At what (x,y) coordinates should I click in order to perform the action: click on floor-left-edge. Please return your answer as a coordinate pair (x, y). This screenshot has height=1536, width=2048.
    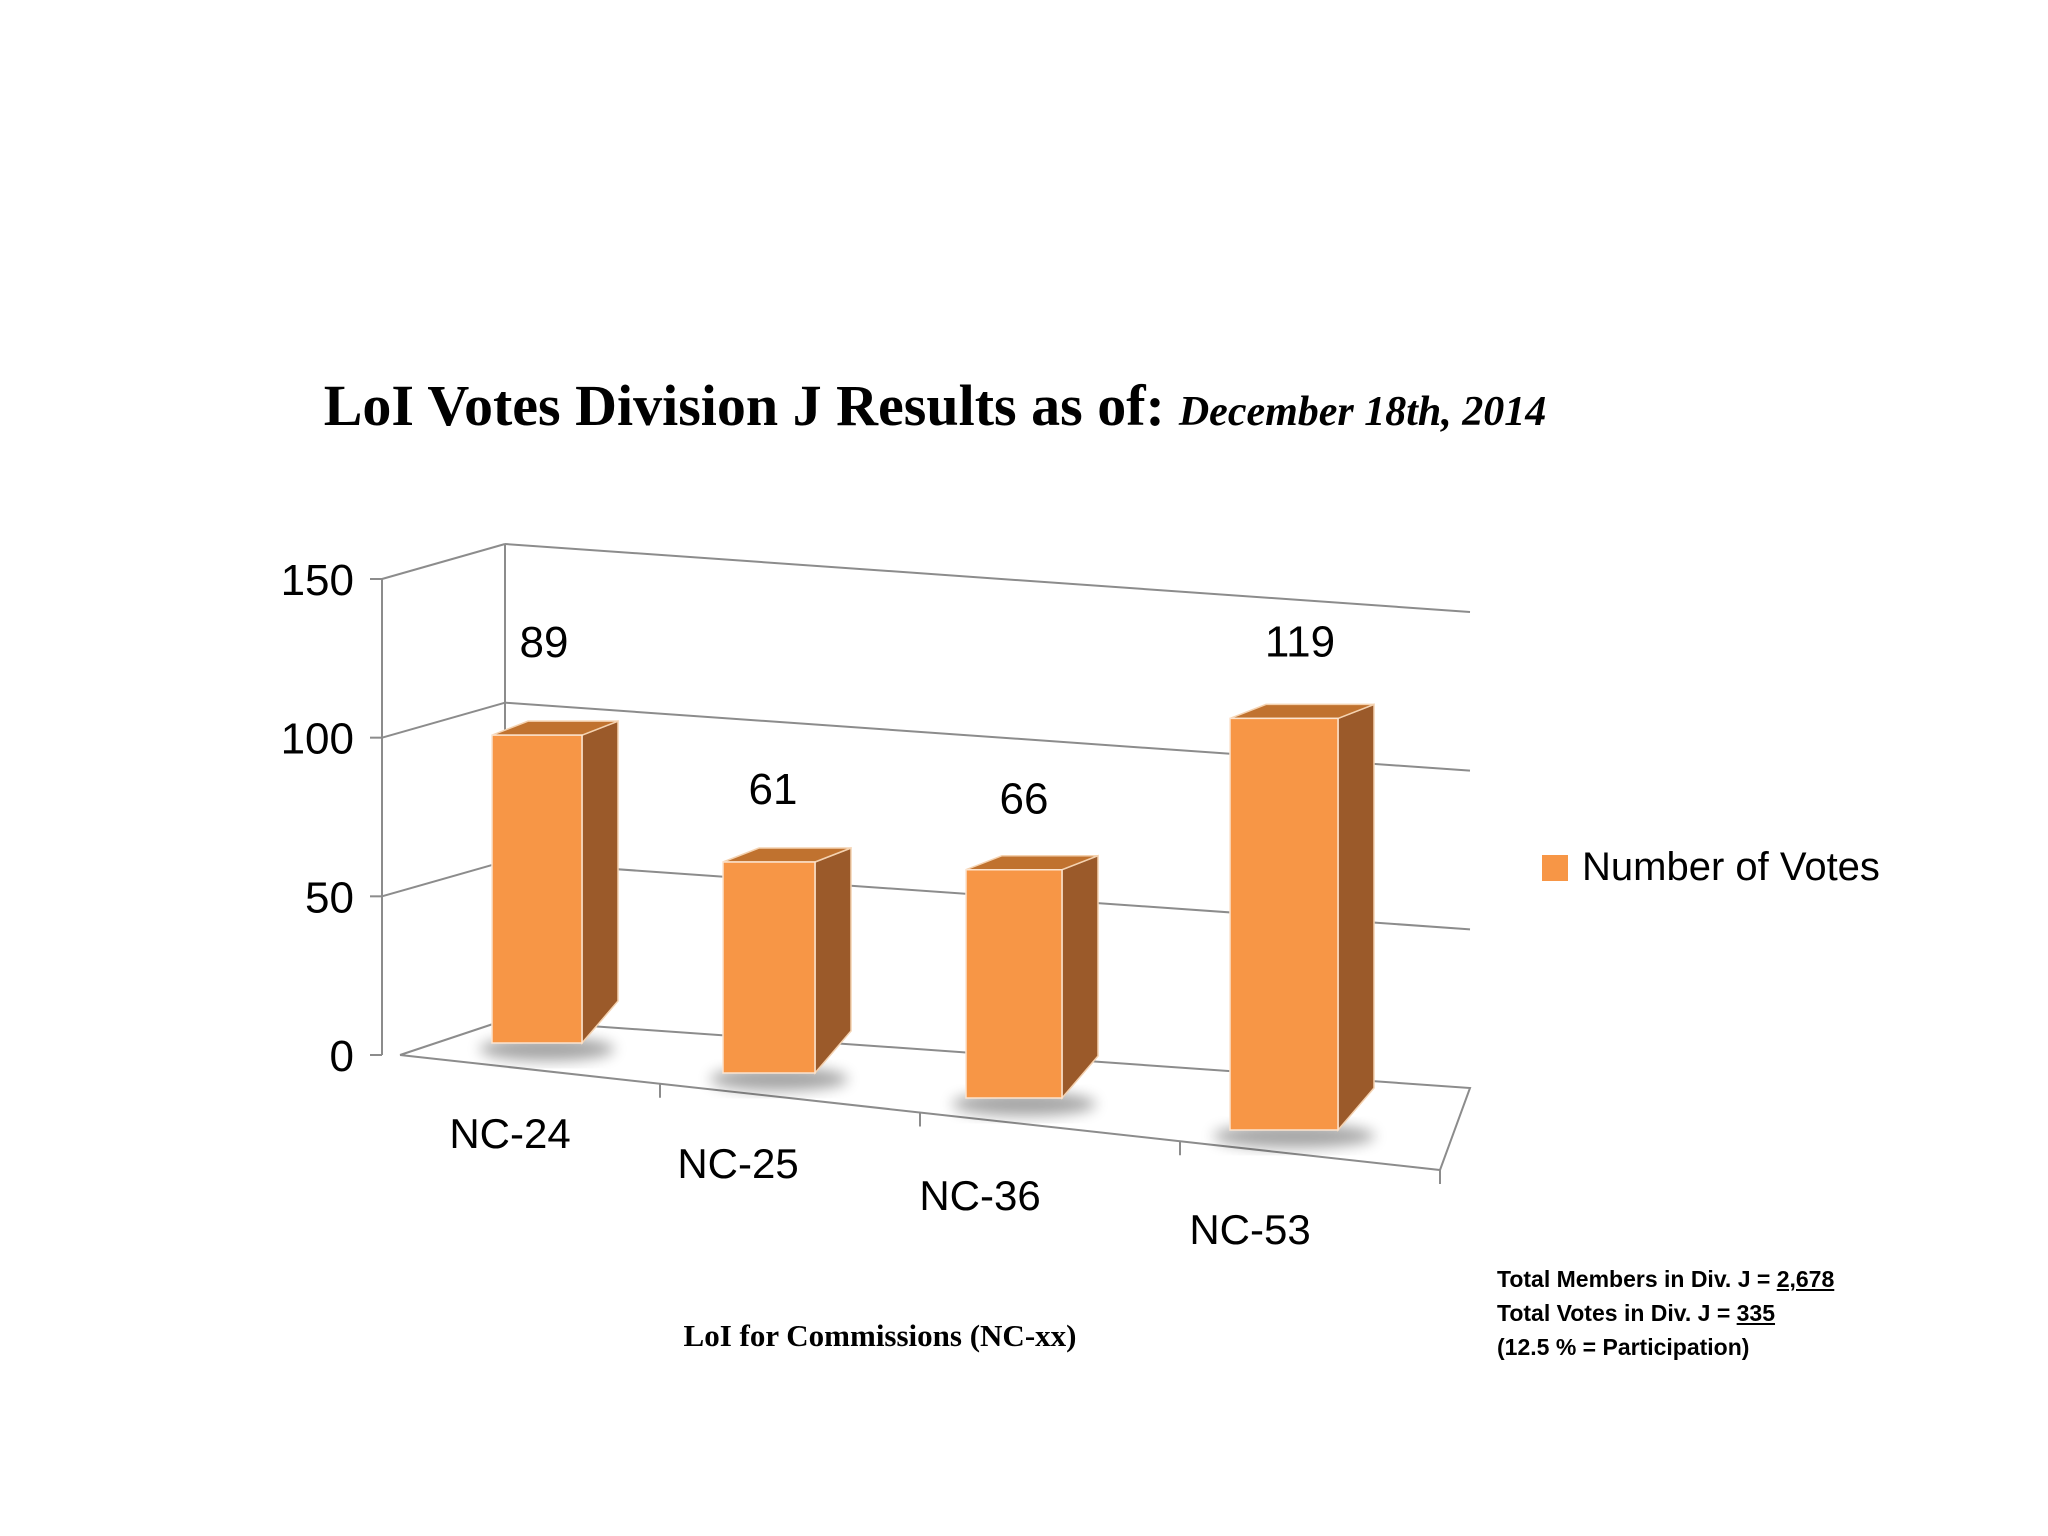
    Looking at the image, I should click on (452, 1037).